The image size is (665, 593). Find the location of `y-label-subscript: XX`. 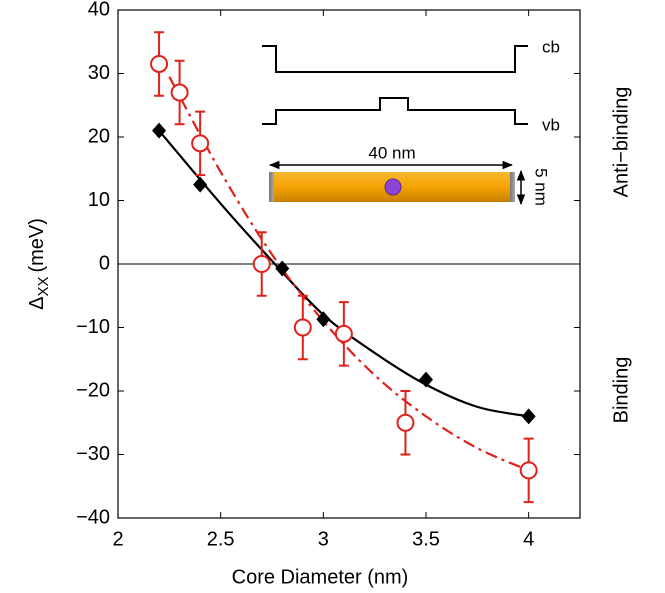

y-label-subscript: XX is located at coordinates (43, 287).